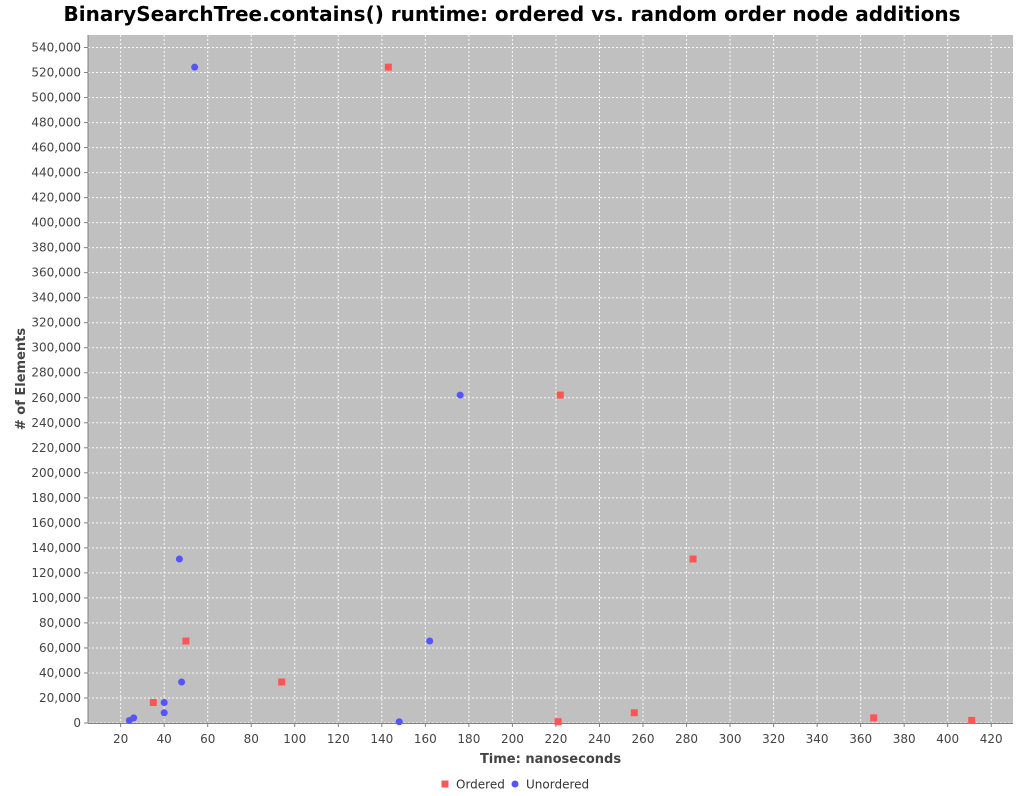 The image size is (1024, 796). Describe the element at coordinates (56, 423) in the screenshot. I see `y-tick-label: 240,000` at that location.